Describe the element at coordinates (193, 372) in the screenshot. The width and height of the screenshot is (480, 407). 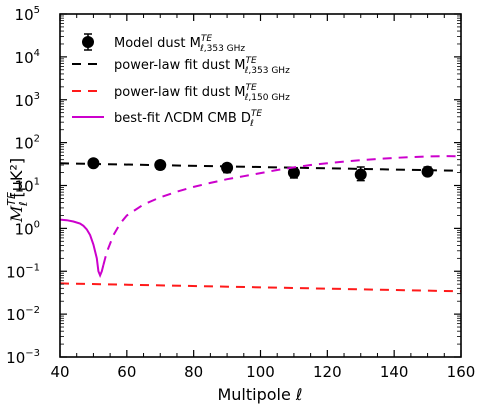
I see `x-tick-label: 80` at that location.